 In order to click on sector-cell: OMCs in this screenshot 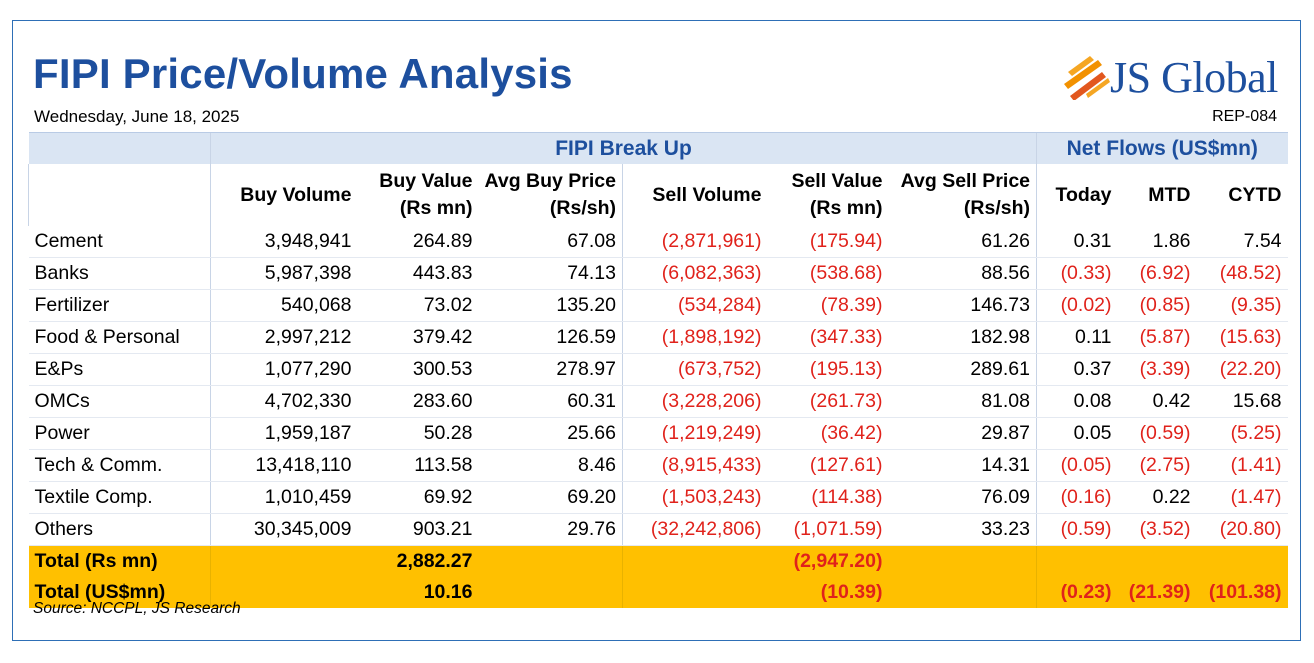, I will do `click(119, 401)`.